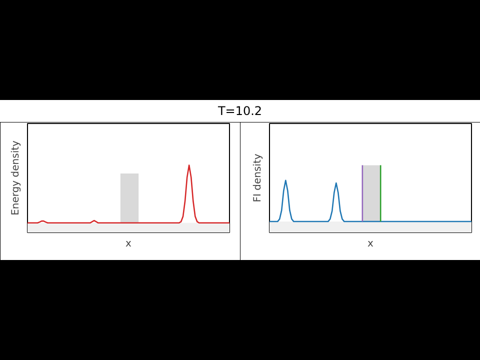 This screenshot has height=360, width=480. Describe the element at coordinates (16, 178) in the screenshot. I see `y-axis-title: Energy density` at that location.